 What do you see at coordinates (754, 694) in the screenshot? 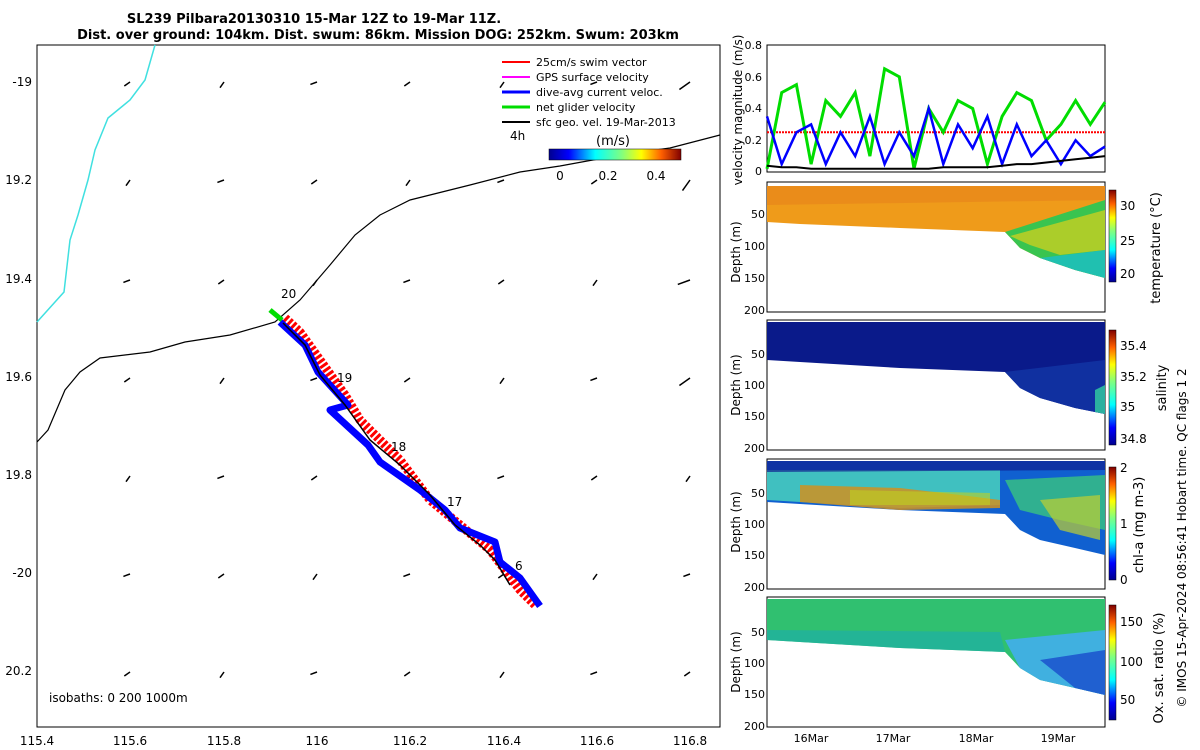
I see `ox-y-tick: 150` at bounding box center [754, 694].